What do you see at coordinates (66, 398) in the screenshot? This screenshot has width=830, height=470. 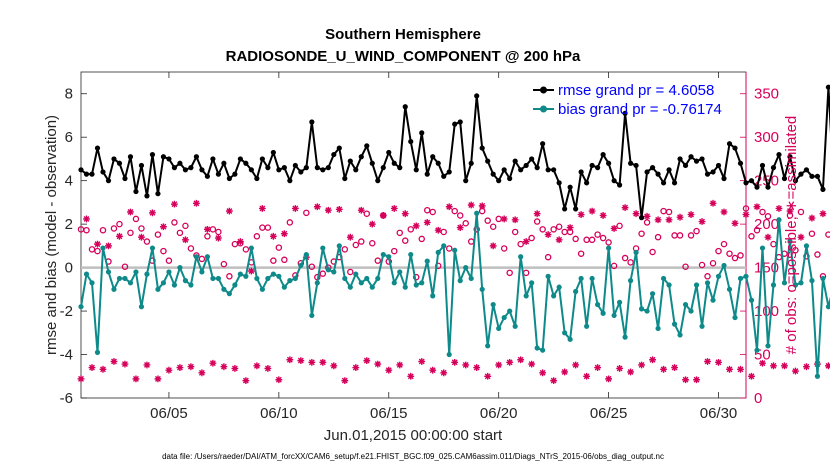 I see `y-tick-label: -6` at bounding box center [66, 398].